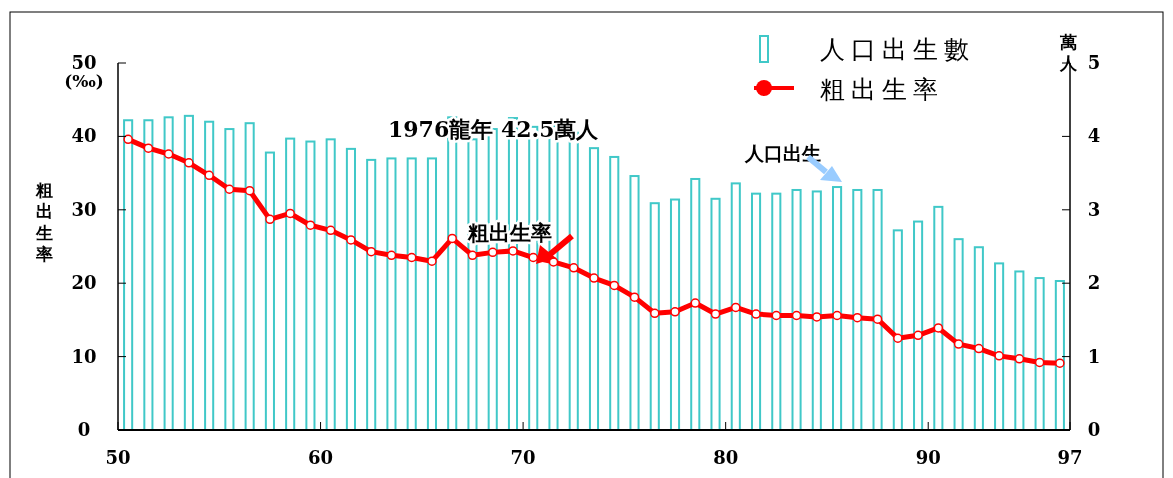  Describe the element at coordinates (84, 209) in the screenshot. I see `y-tick-label: 30` at that location.